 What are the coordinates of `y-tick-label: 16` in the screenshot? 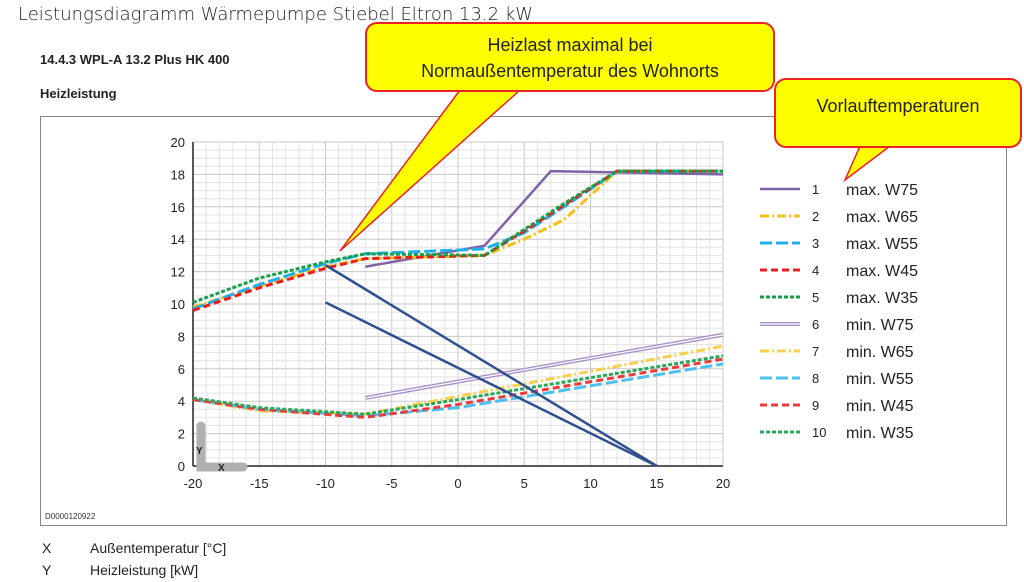 It's located at (178, 207).